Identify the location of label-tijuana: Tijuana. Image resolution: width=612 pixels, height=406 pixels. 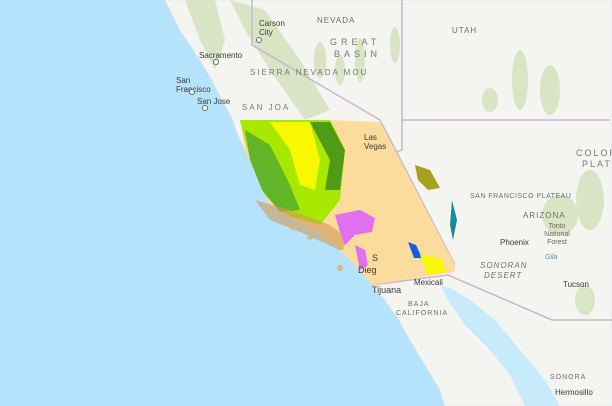
(387, 290).